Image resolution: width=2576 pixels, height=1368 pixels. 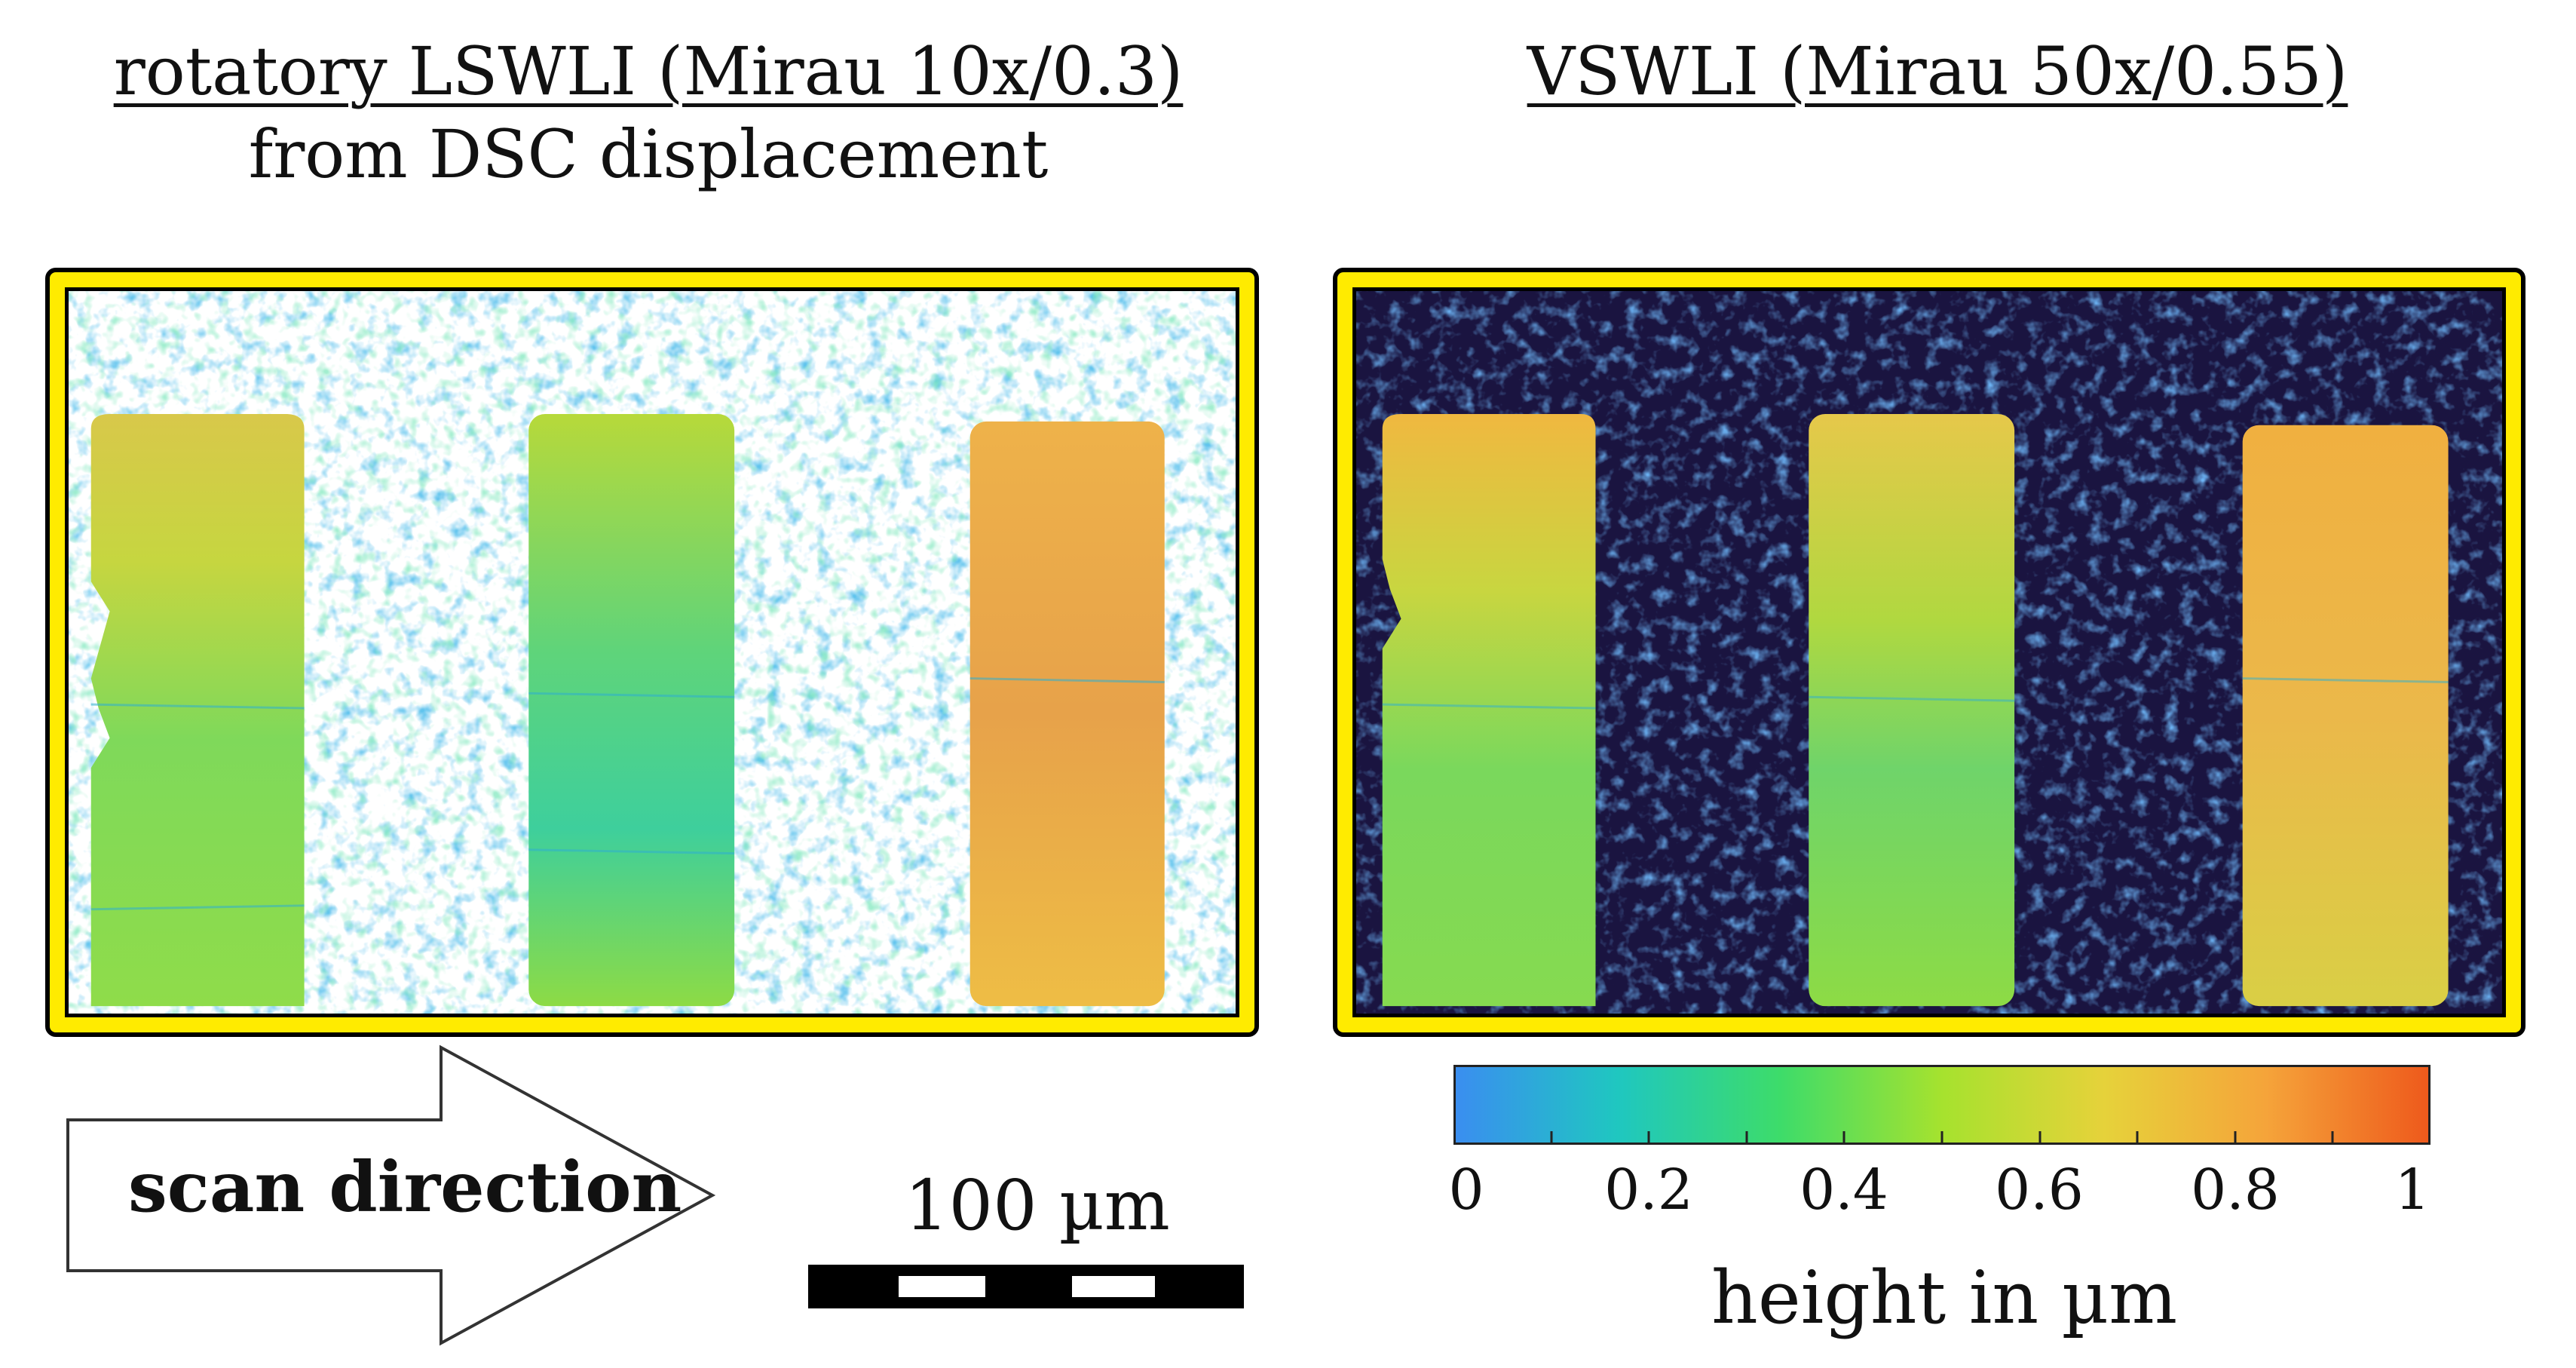 What do you see at coordinates (1648, 1190) in the screenshot?
I see `colorbar-tick-label: 0.2` at bounding box center [1648, 1190].